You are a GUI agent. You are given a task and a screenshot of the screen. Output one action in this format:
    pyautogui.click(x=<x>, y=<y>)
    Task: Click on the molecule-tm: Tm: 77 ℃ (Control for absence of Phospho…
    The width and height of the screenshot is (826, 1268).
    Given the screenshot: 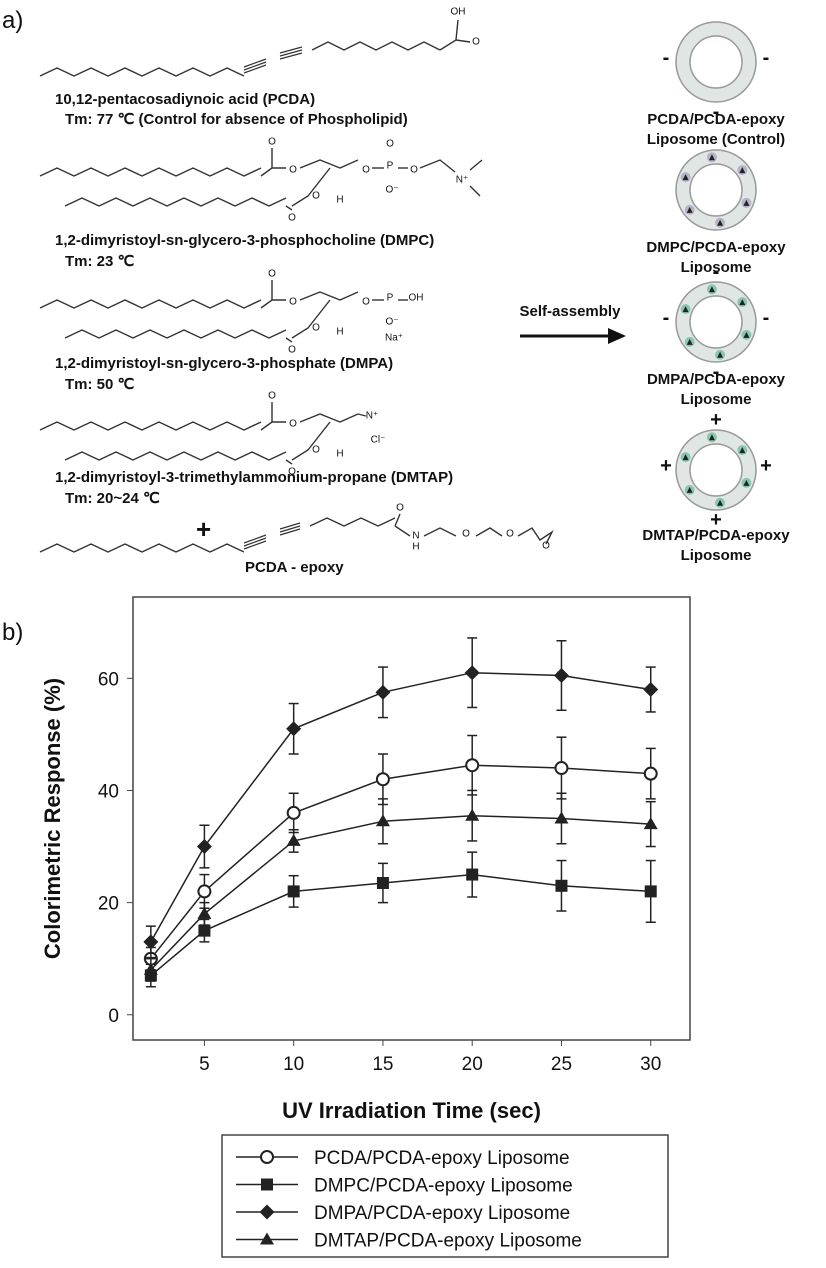 What is the action you would take?
    pyautogui.click(x=236, y=119)
    